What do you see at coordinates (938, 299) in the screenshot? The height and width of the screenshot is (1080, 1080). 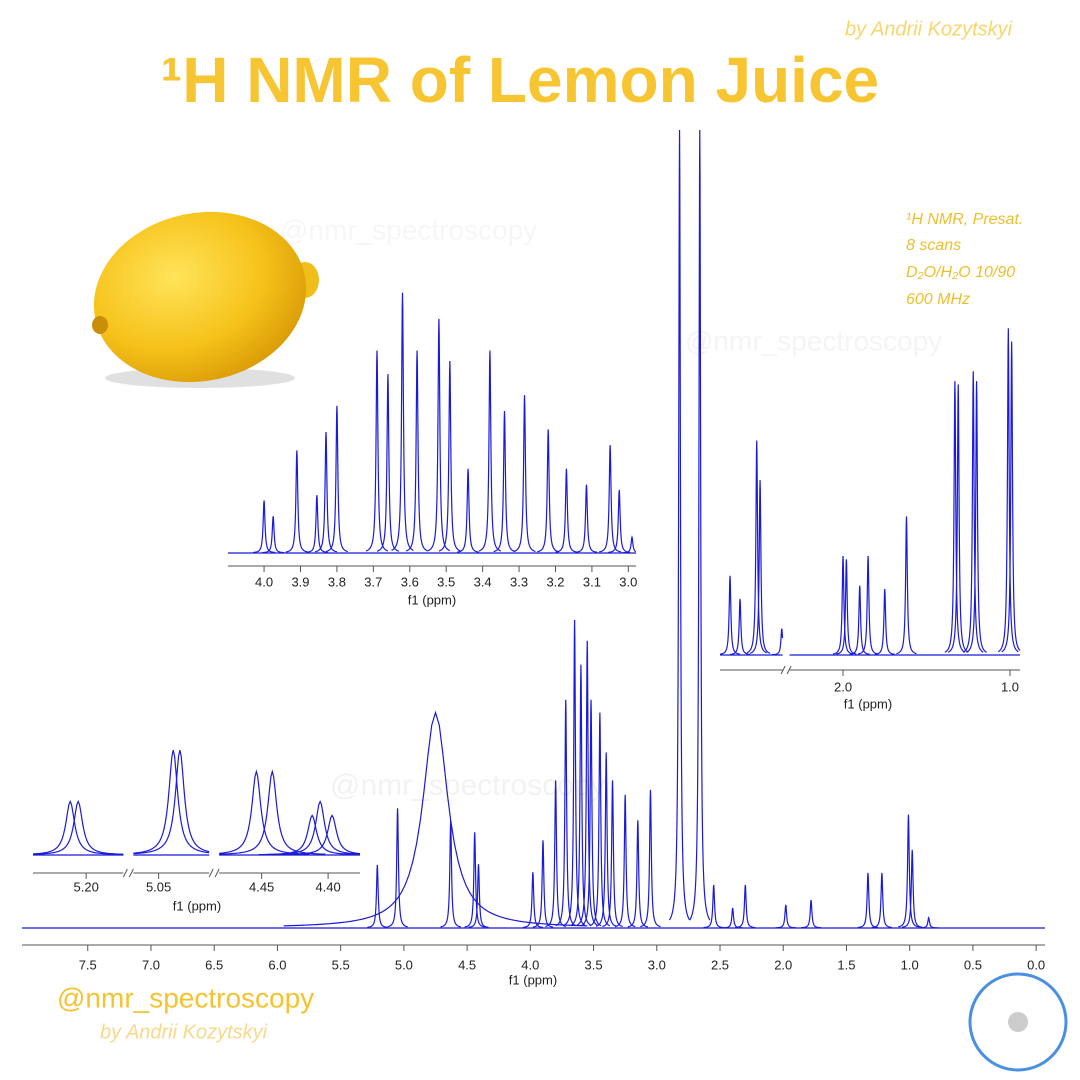 I see `acquisition-line: 600 MHz` at bounding box center [938, 299].